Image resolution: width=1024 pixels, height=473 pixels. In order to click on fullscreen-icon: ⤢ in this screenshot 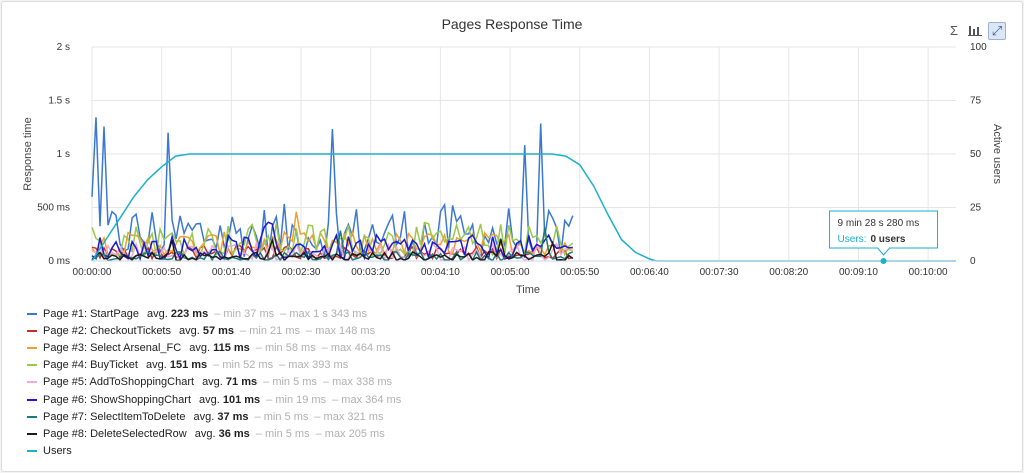, I will do `click(997, 31)`.